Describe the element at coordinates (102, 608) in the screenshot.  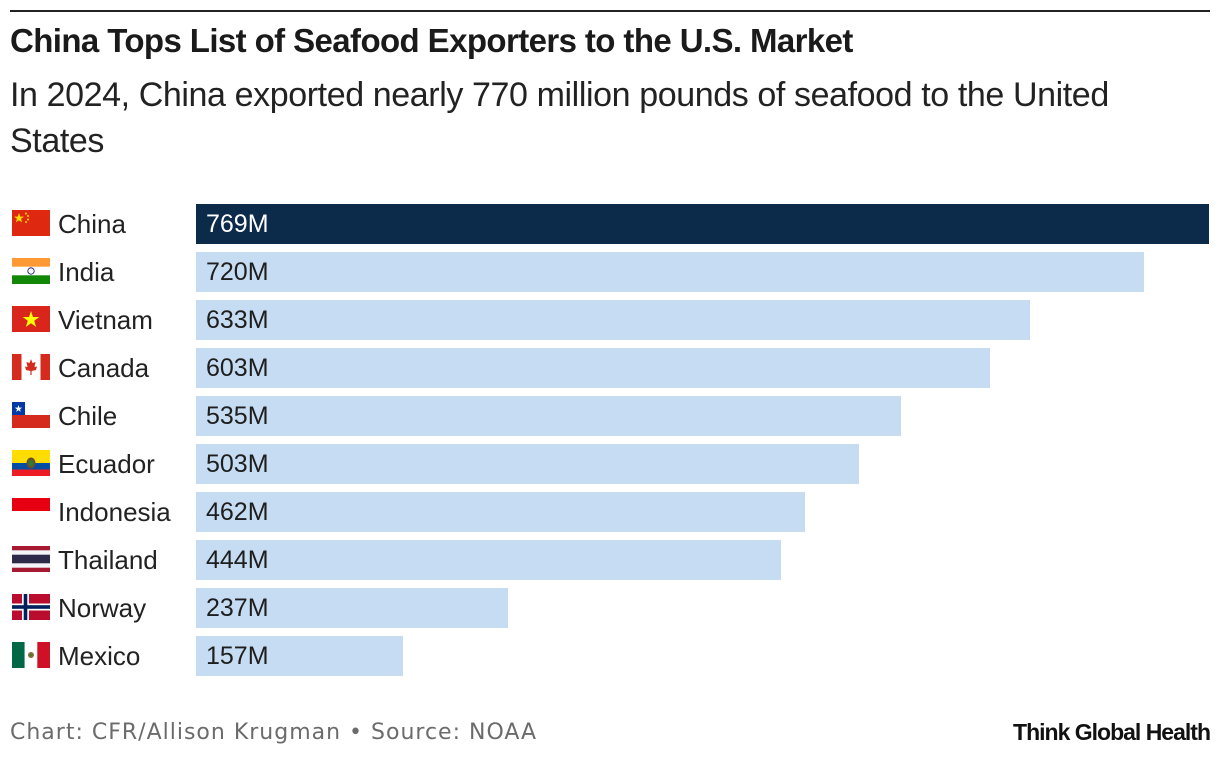
I see `category-label: Norway` at that location.